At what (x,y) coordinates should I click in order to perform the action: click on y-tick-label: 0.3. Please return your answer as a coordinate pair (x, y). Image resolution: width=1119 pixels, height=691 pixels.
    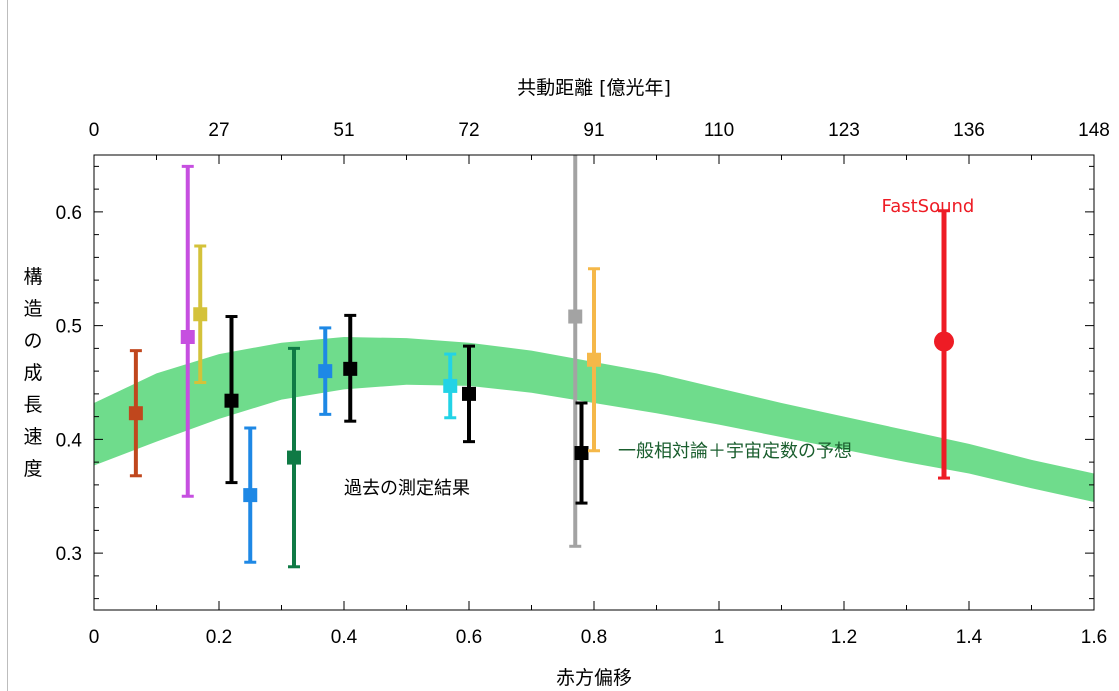
    Looking at the image, I should click on (69, 554).